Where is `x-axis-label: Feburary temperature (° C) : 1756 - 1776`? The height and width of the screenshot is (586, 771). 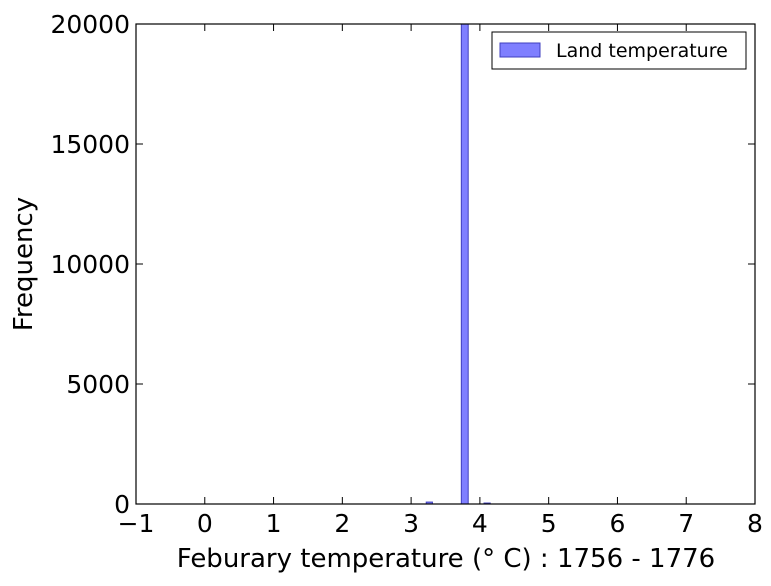
x-axis-label: Feburary temperature (° C) : 1756 - 1776 is located at coordinates (446, 559).